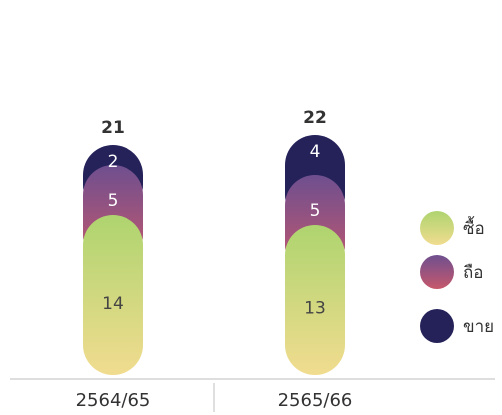 The image size is (502, 415). I want to click on bar-ซื้อ-2565/66, so click(315, 300).